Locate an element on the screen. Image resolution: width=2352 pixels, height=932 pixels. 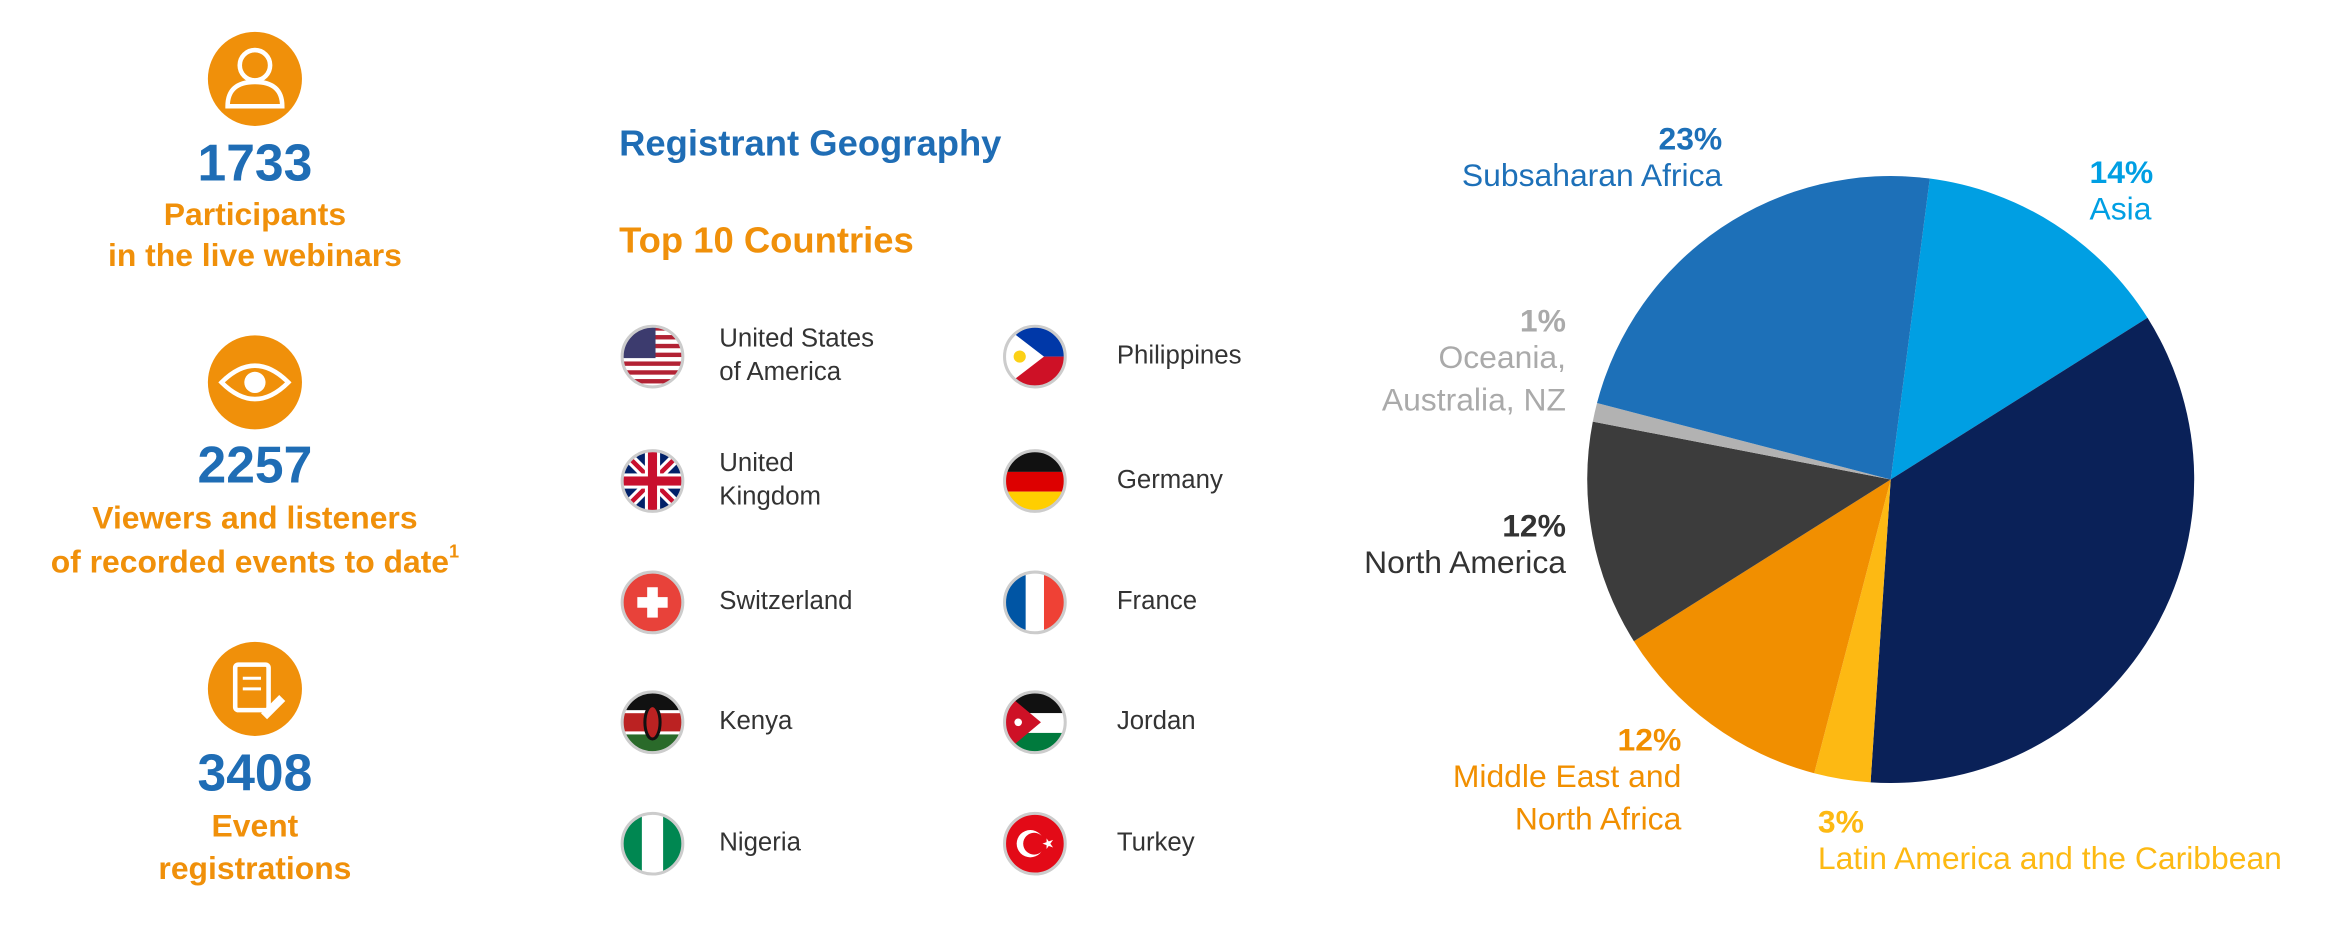
stat-label: in the live webinars is located at coordinates (255, 255).